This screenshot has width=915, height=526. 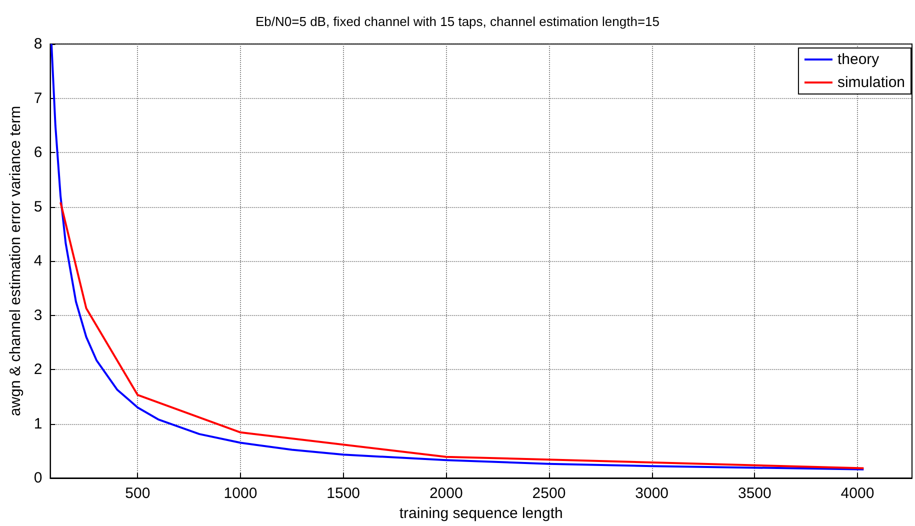 I want to click on x-tick-label: 500, so click(x=137, y=493).